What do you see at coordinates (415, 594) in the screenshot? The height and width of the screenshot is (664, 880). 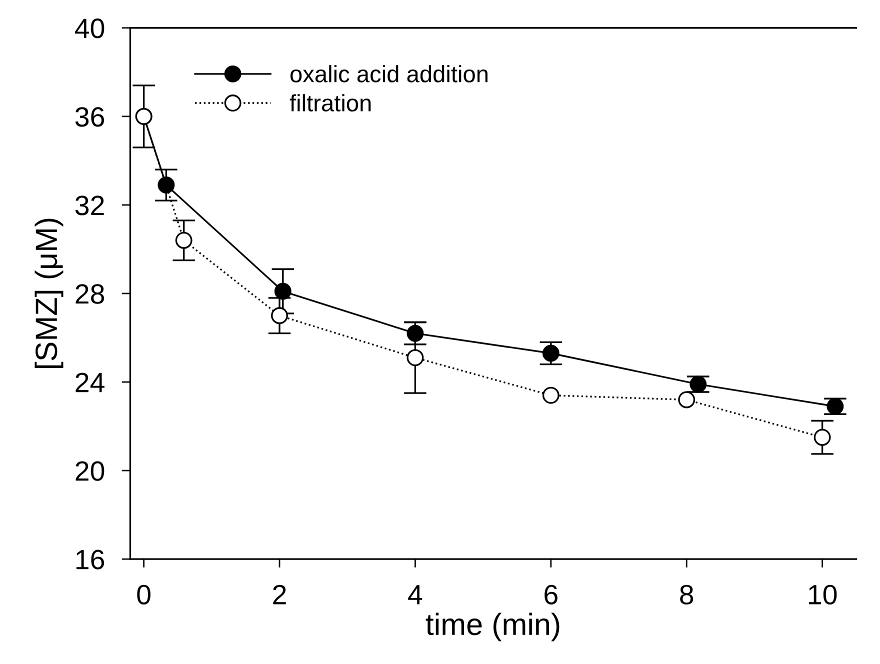 I see `x-tick-label: 4` at bounding box center [415, 594].